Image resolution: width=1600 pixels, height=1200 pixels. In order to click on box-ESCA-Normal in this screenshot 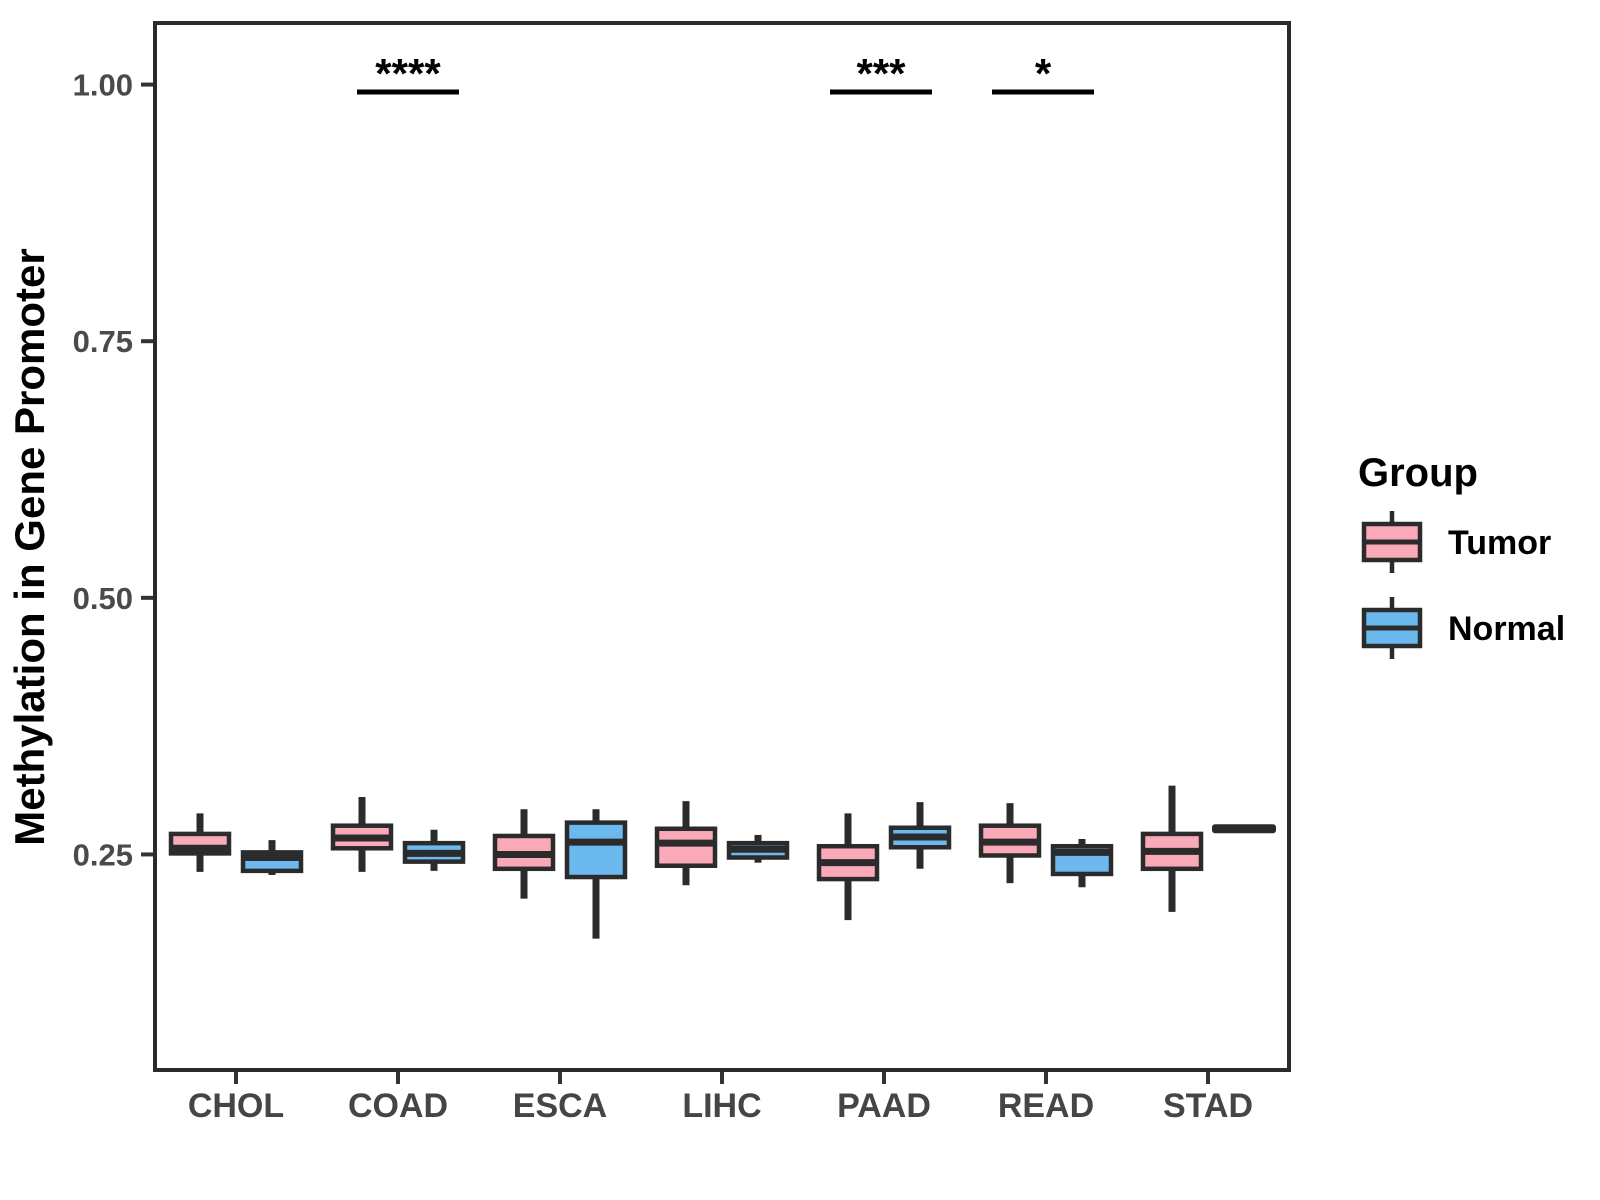, I will do `click(596, 874)`.